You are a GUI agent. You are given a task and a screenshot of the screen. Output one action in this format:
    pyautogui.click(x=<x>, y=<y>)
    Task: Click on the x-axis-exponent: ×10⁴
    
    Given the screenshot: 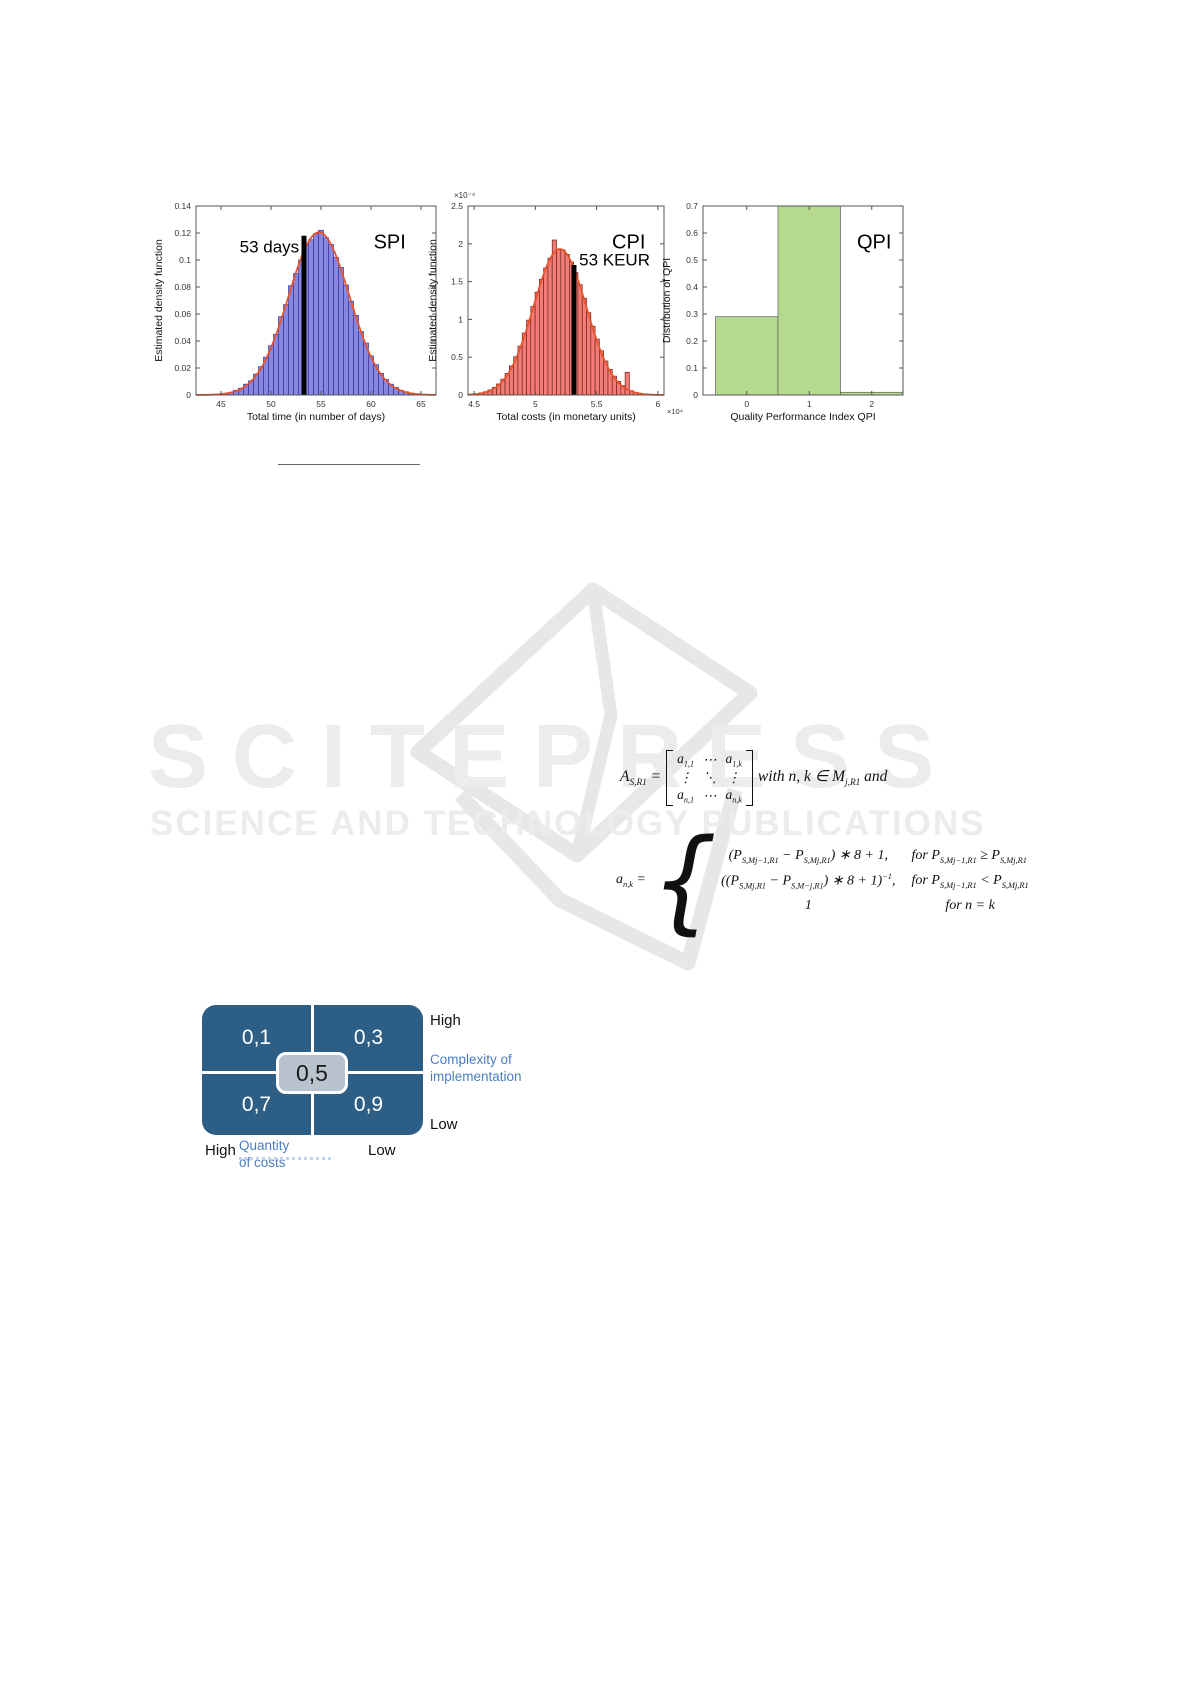 What is the action you would take?
    pyautogui.click(x=675, y=411)
    